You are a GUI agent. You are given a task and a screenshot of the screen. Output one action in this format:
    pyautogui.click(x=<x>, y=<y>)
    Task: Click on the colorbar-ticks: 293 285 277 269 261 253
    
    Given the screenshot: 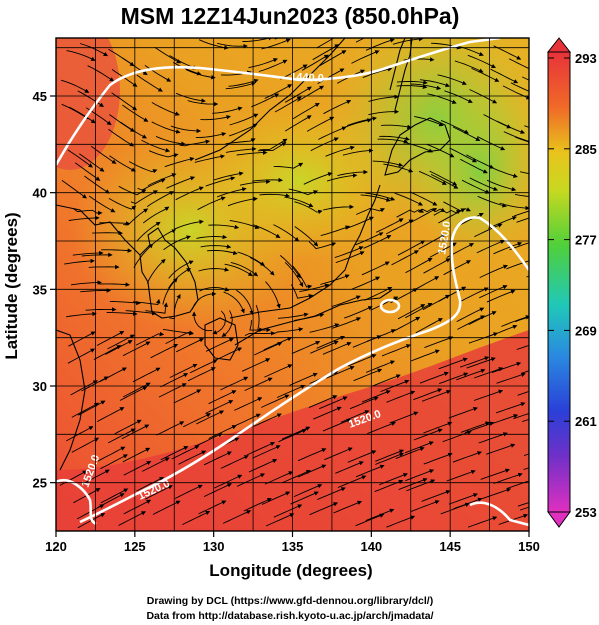 What is the action you would take?
    pyautogui.click(x=572, y=285)
    